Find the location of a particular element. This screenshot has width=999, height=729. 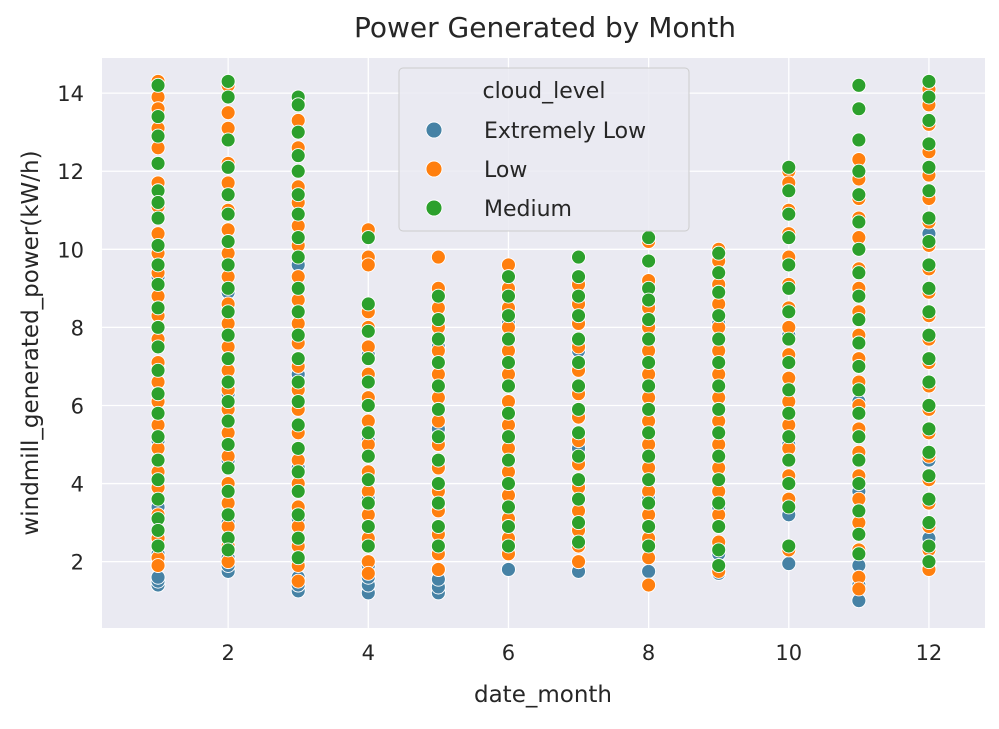

legend-box is located at coordinates (544, 149).